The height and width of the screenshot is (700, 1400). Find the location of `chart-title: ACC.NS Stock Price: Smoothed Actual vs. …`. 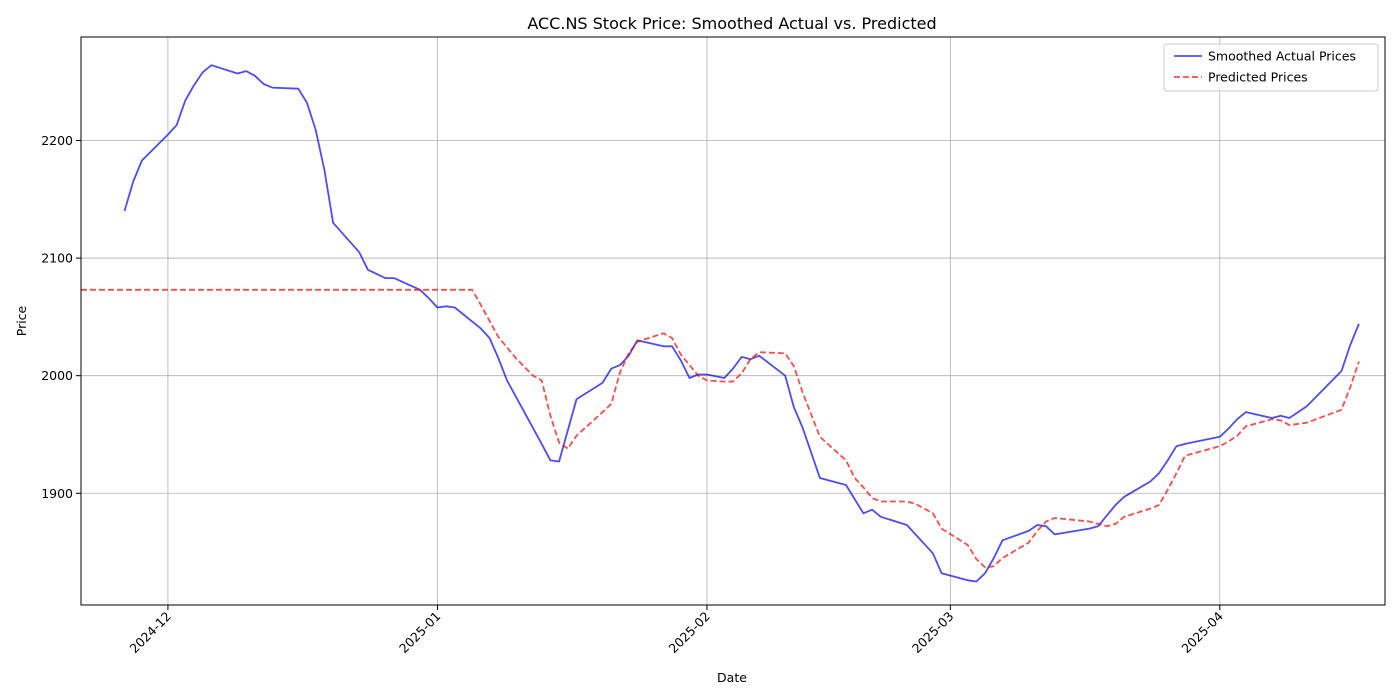

chart-title: ACC.NS Stock Price: Smoothed Actual vs. … is located at coordinates (731, 23).